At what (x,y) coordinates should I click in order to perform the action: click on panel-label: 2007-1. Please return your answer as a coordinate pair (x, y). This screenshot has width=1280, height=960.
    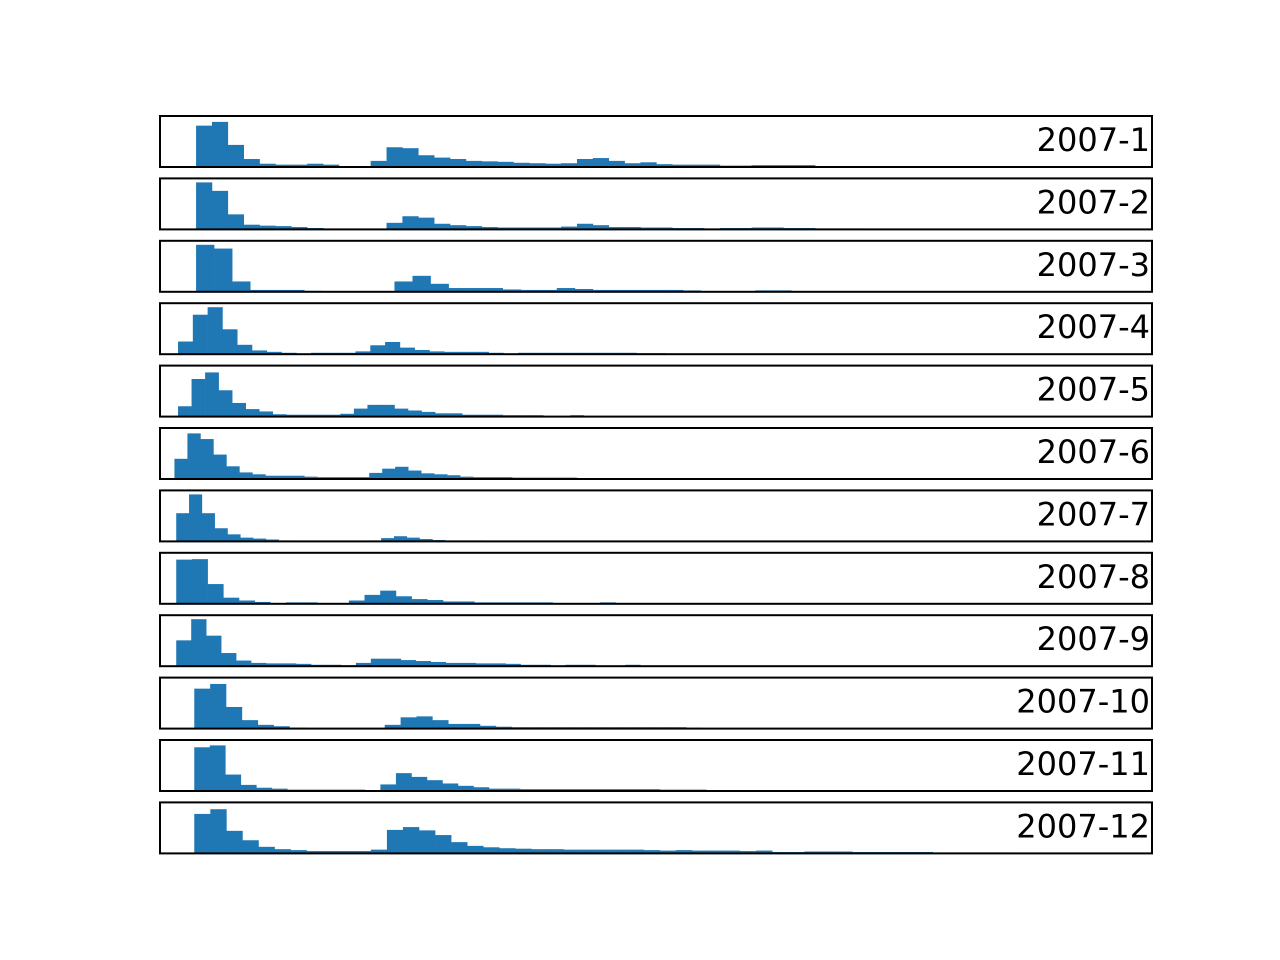
    Looking at the image, I should click on (1093, 140).